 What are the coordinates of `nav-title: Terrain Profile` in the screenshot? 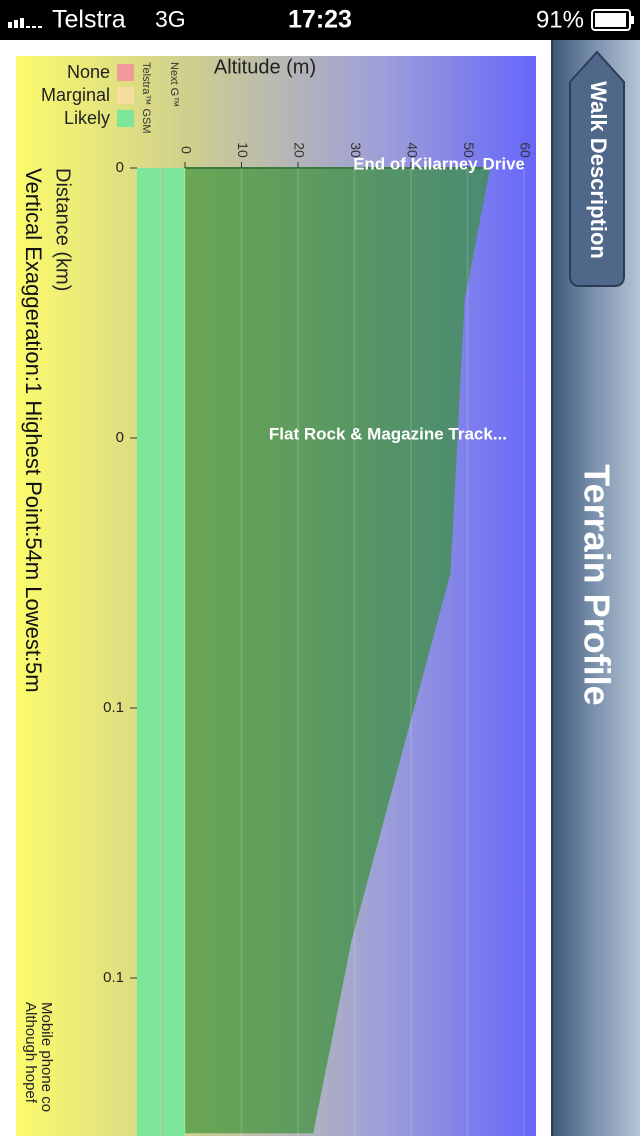 It's located at (596, 584).